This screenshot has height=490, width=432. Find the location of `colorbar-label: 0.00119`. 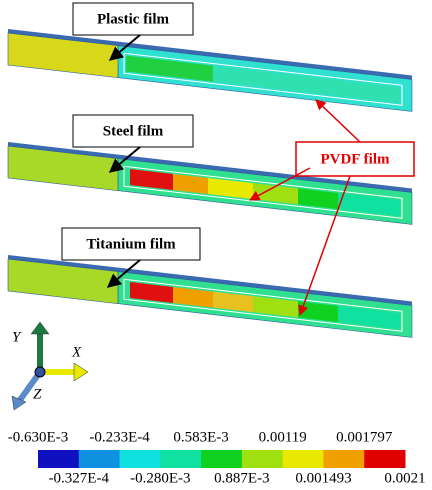

colorbar-label: 0.00119 is located at coordinates (283, 437).